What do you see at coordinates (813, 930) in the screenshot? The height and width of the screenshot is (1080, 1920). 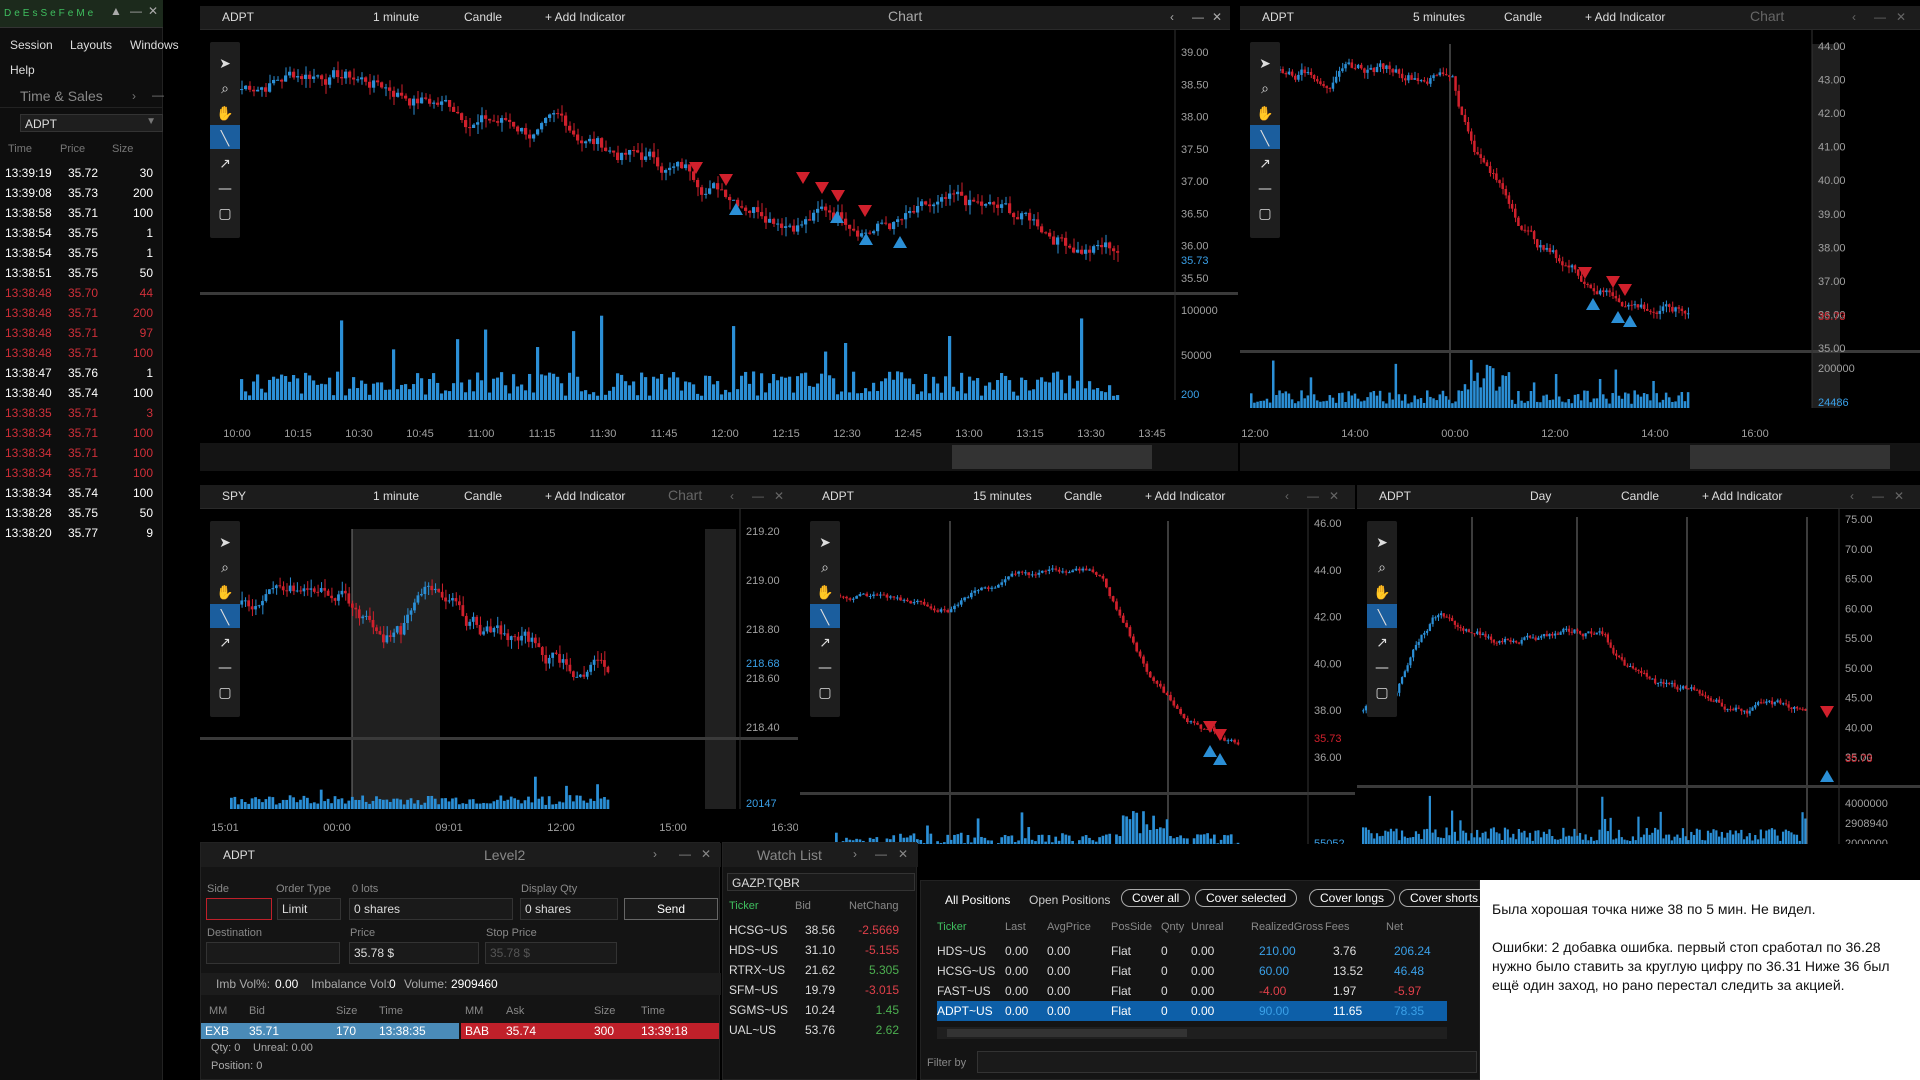 I see `watch-row: HCSG~US 38.56 -2.5669` at bounding box center [813, 930].